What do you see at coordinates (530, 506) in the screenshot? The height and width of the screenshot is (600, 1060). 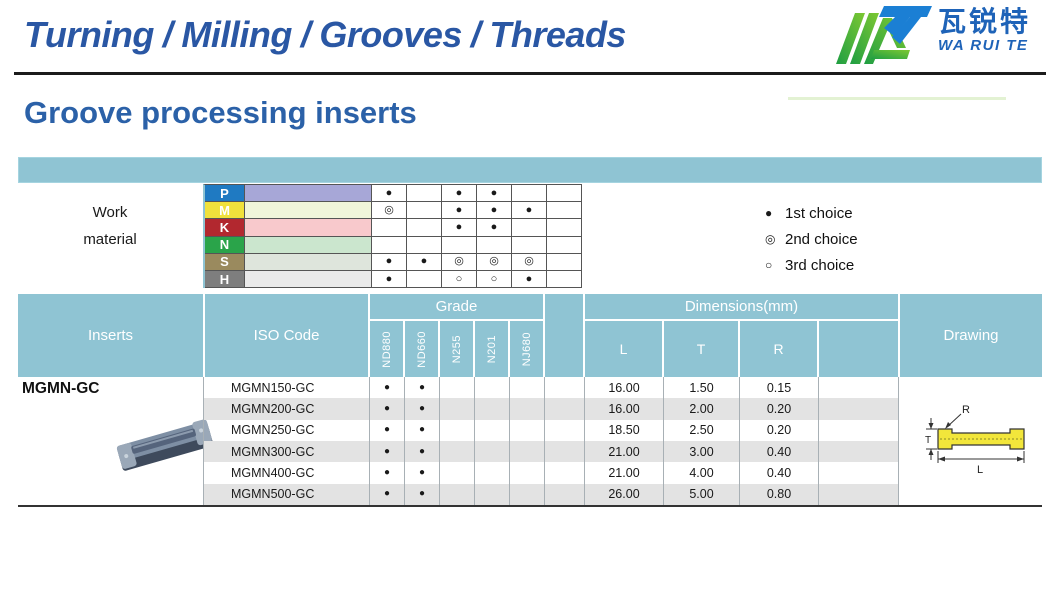 I see `table-bottom-rule` at bounding box center [530, 506].